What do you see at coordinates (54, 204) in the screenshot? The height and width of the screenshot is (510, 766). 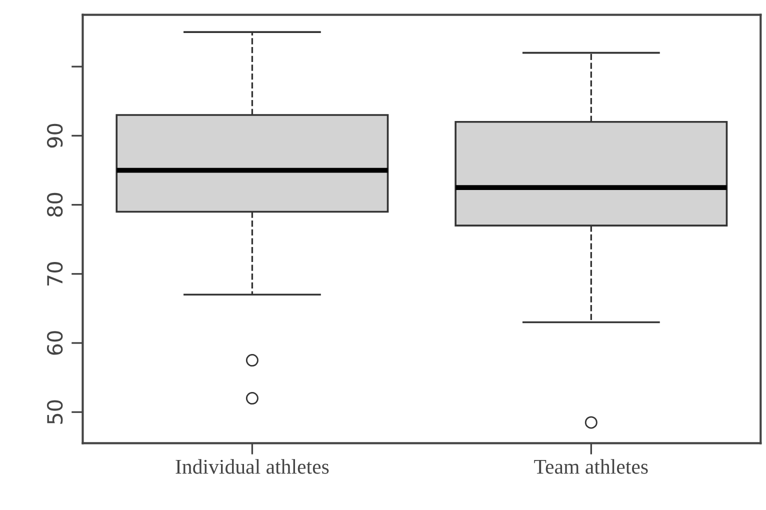 I see `y-tick-label: 80` at bounding box center [54, 204].